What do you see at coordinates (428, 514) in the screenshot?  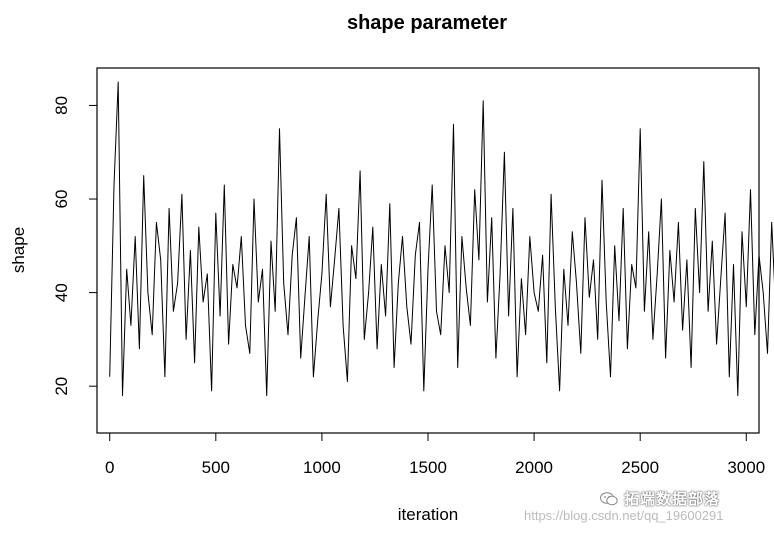 I see `x-axis-label: iteration` at bounding box center [428, 514].